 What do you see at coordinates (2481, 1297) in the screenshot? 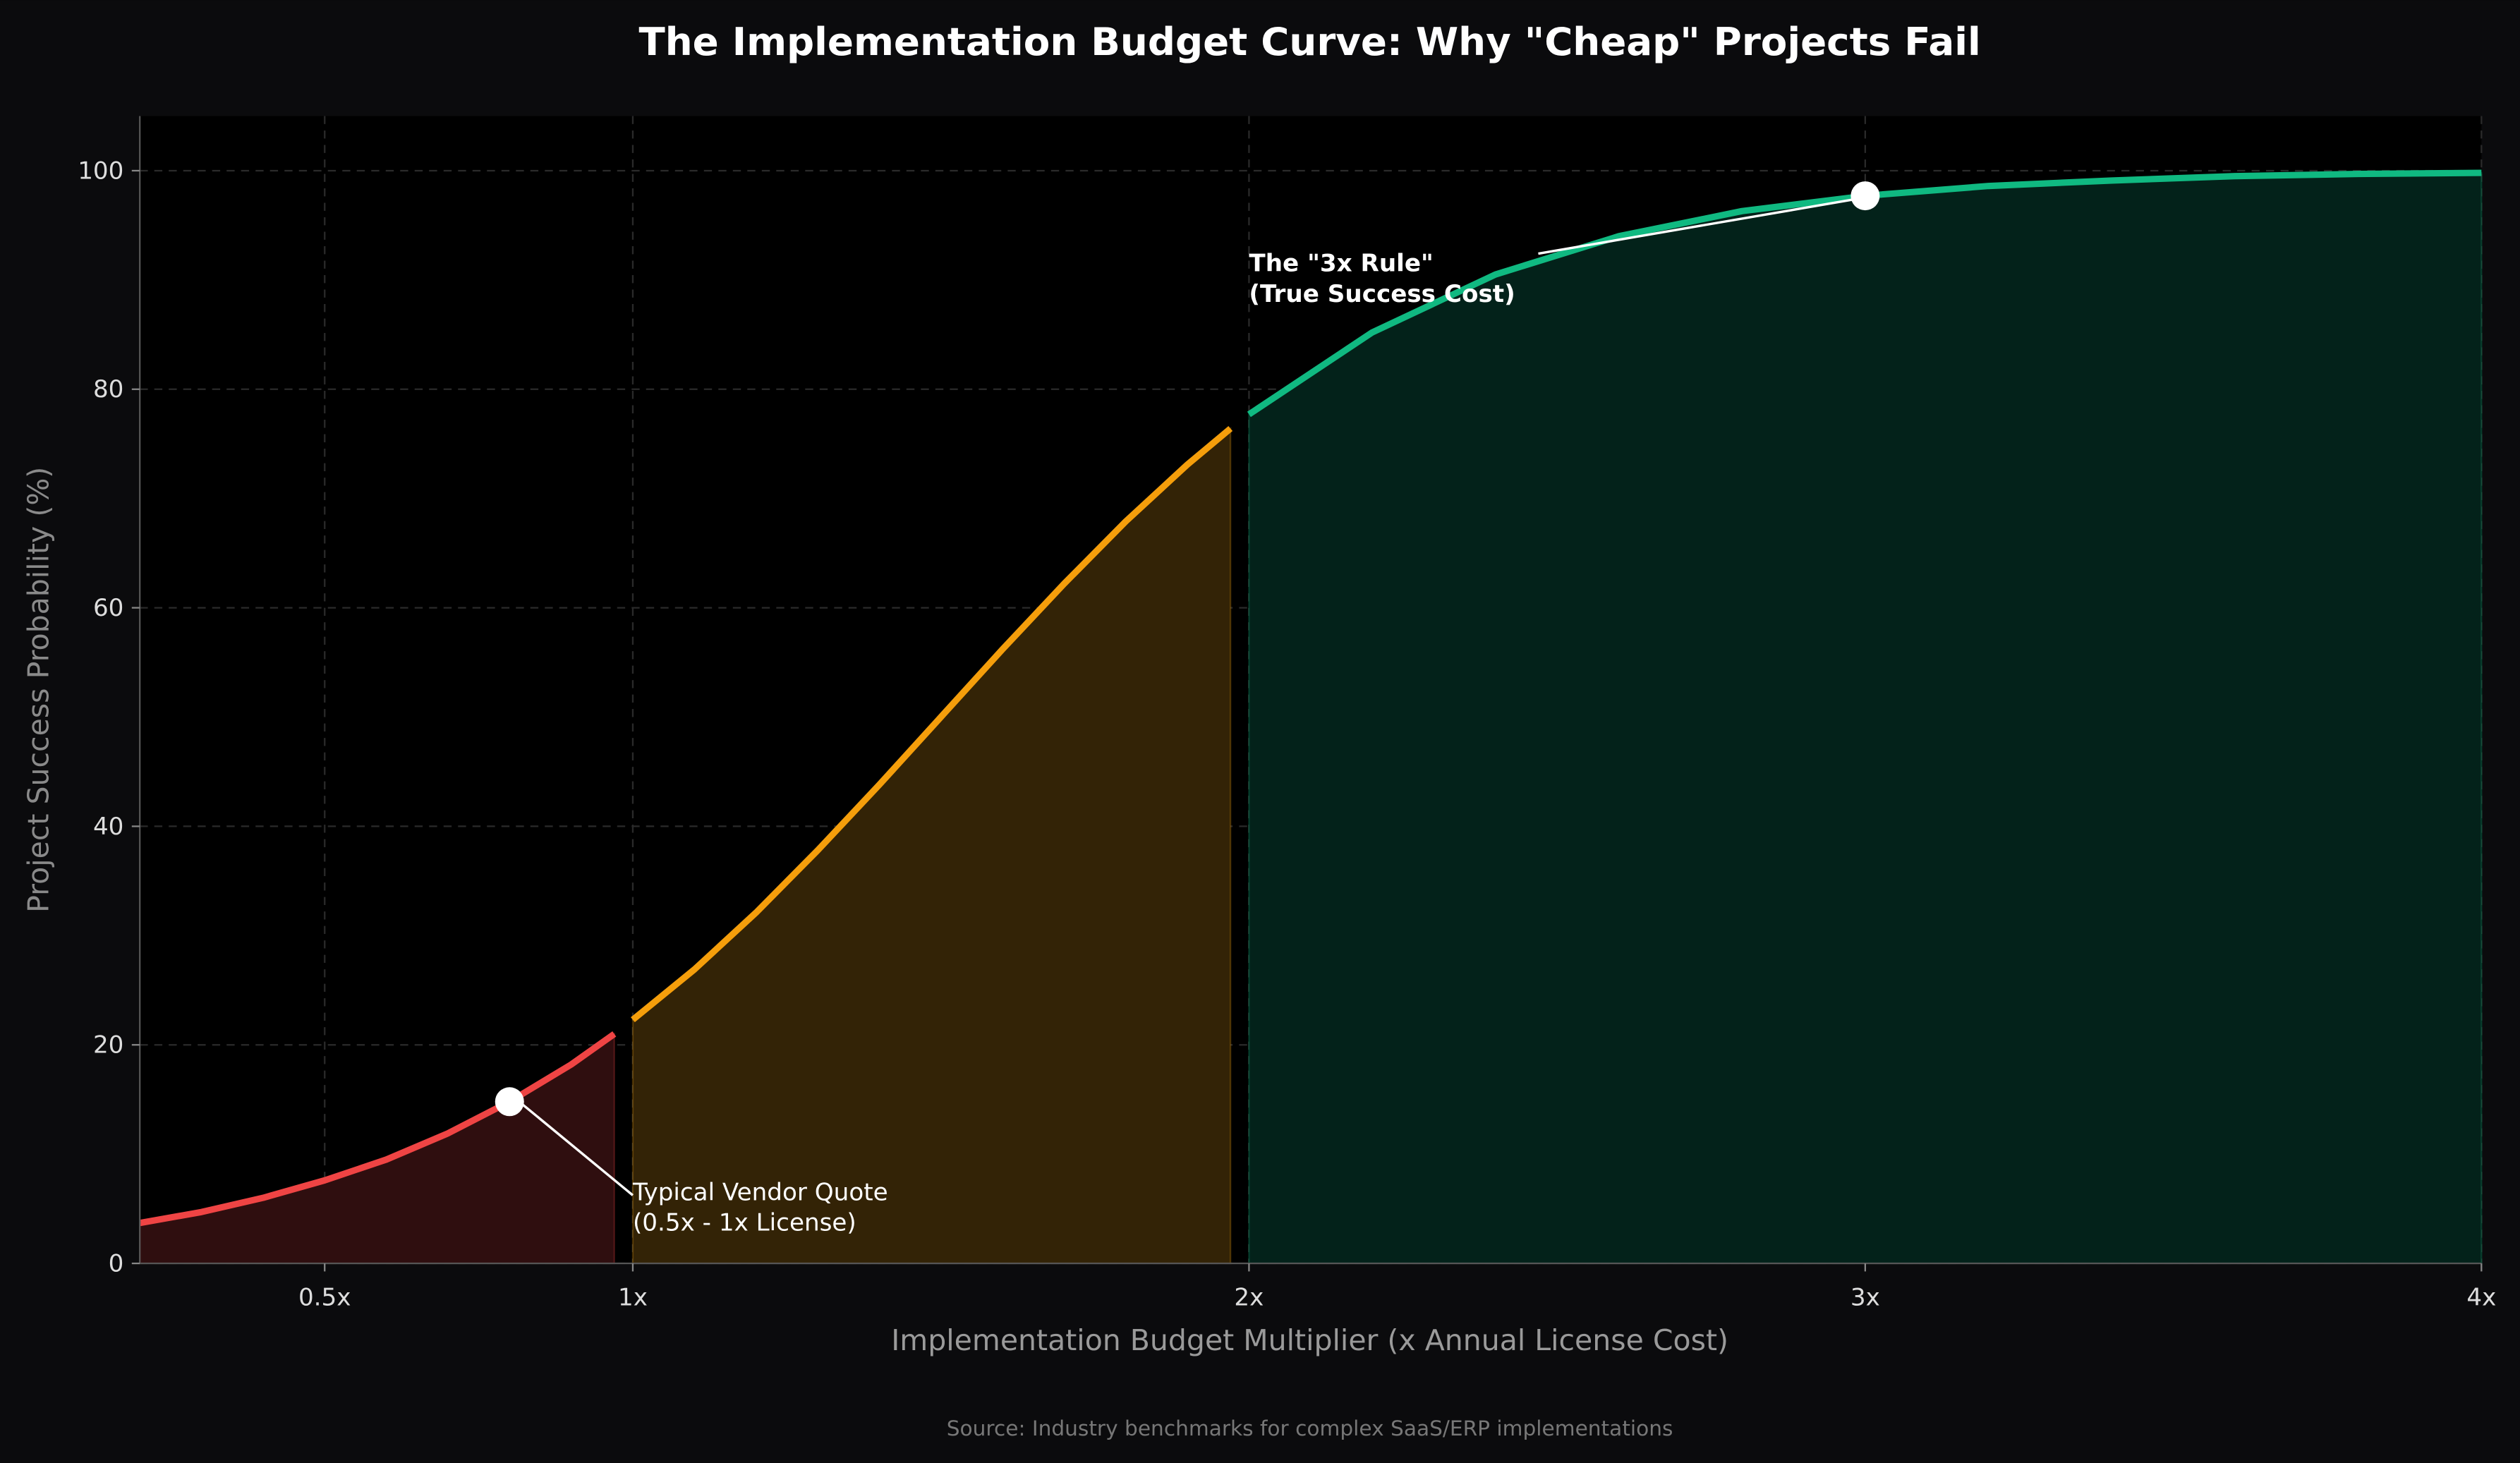
I see `x-tick-label: 4x` at bounding box center [2481, 1297].